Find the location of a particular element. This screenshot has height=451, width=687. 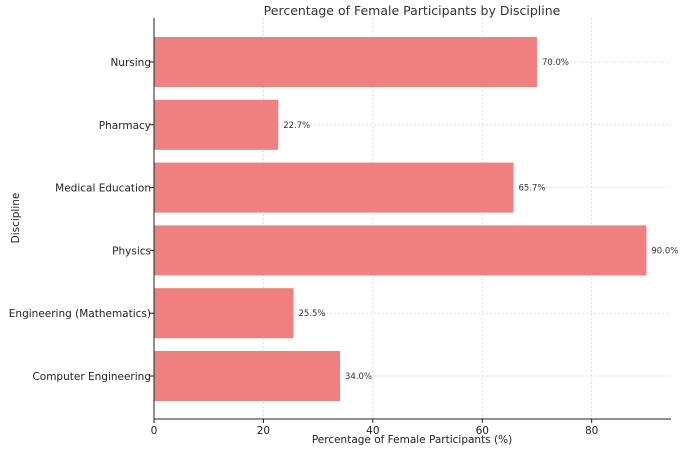

y-tick-label: Engineering (Mathematics) is located at coordinates (80, 314).